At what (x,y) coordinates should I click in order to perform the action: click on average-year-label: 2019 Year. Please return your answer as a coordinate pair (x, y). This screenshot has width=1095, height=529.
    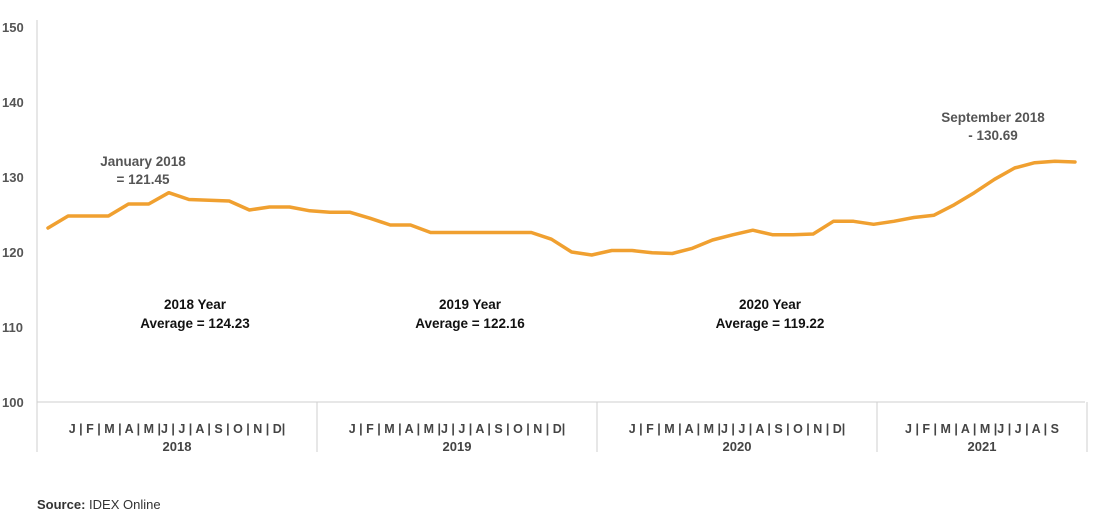
    Looking at the image, I should click on (470, 304).